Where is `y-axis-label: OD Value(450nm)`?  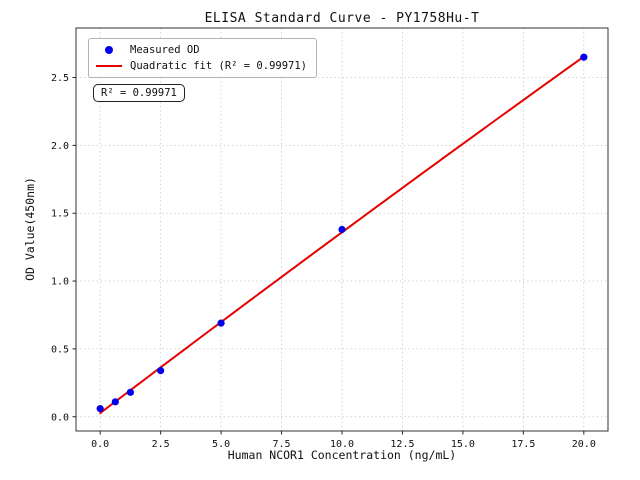
y-axis-label: OD Value(450nm) is located at coordinates (30, 229).